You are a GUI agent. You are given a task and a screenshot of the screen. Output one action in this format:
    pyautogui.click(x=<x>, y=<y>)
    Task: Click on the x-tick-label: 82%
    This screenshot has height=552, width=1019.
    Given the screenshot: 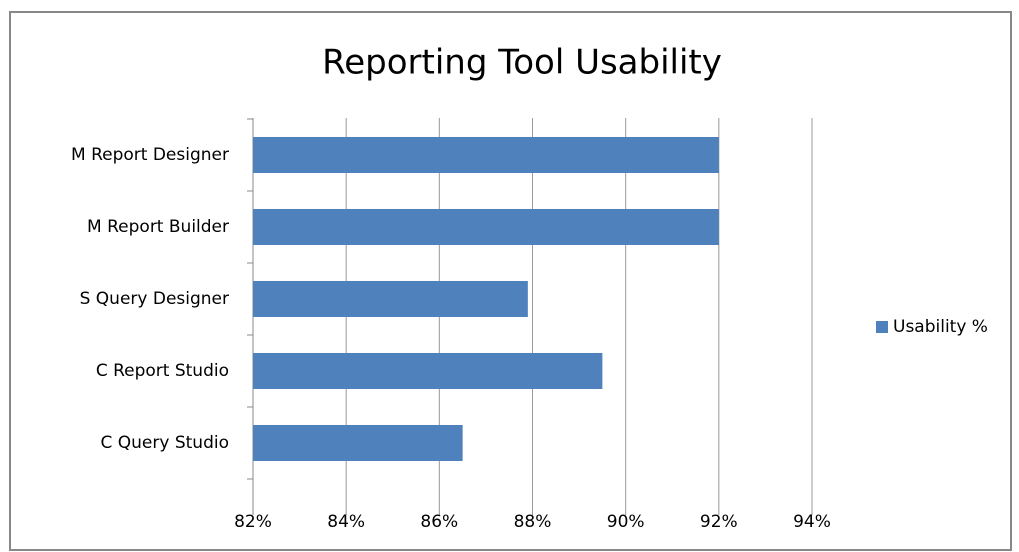 What is the action you would take?
    pyautogui.click(x=253, y=522)
    